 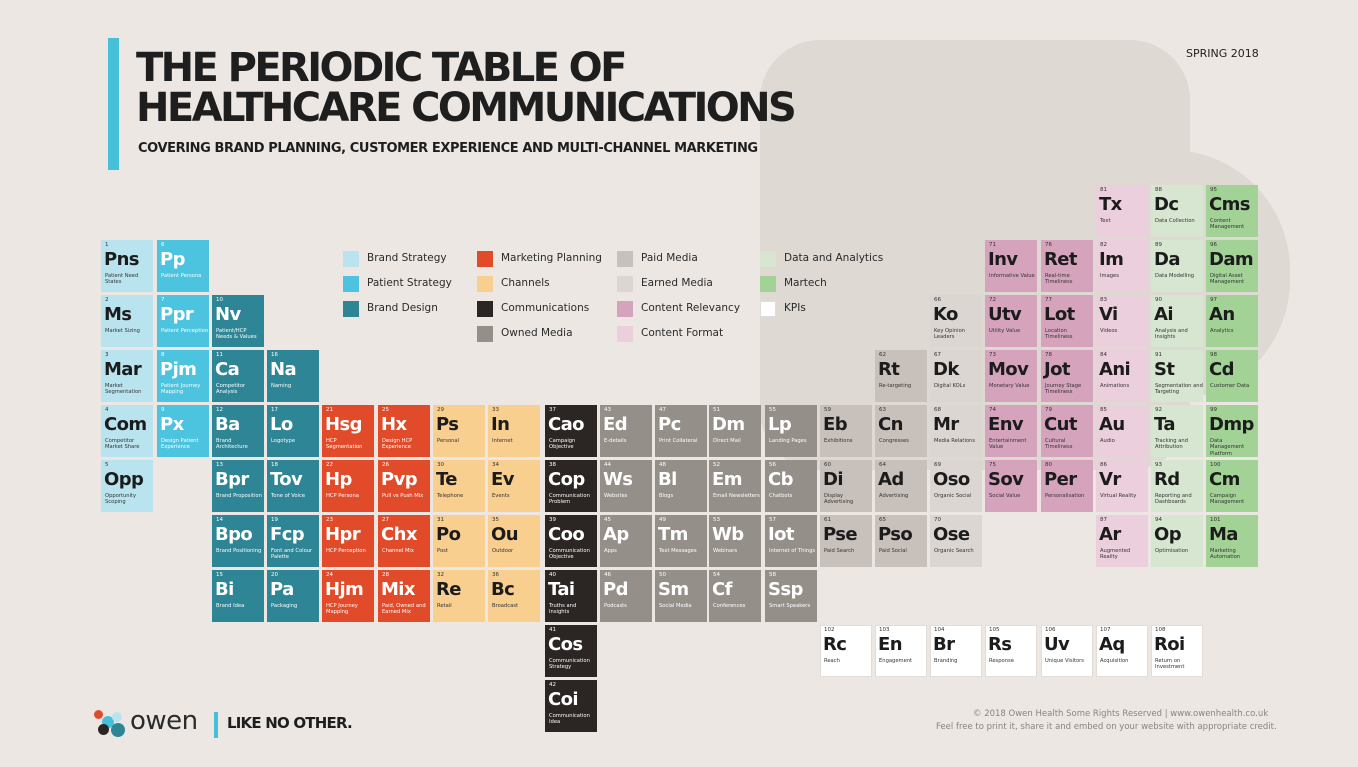 I want to click on element-pns: 1 Pns Patient Need States, so click(x=127, y=266).